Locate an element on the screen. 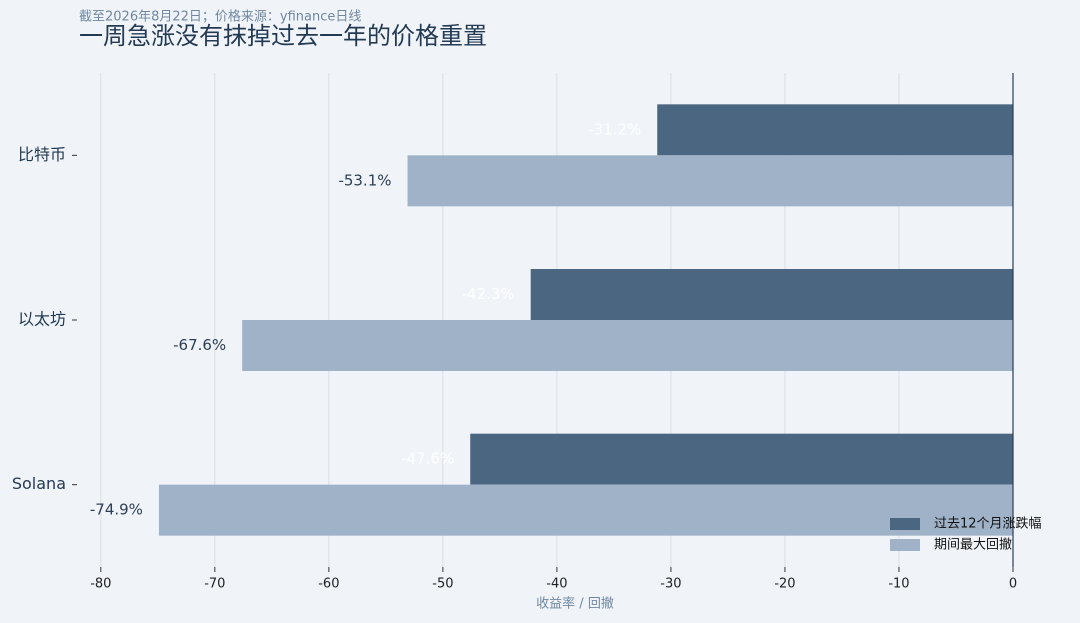 The width and height of the screenshot is (1080, 623). x-tick-label: -70 is located at coordinates (214, 584).